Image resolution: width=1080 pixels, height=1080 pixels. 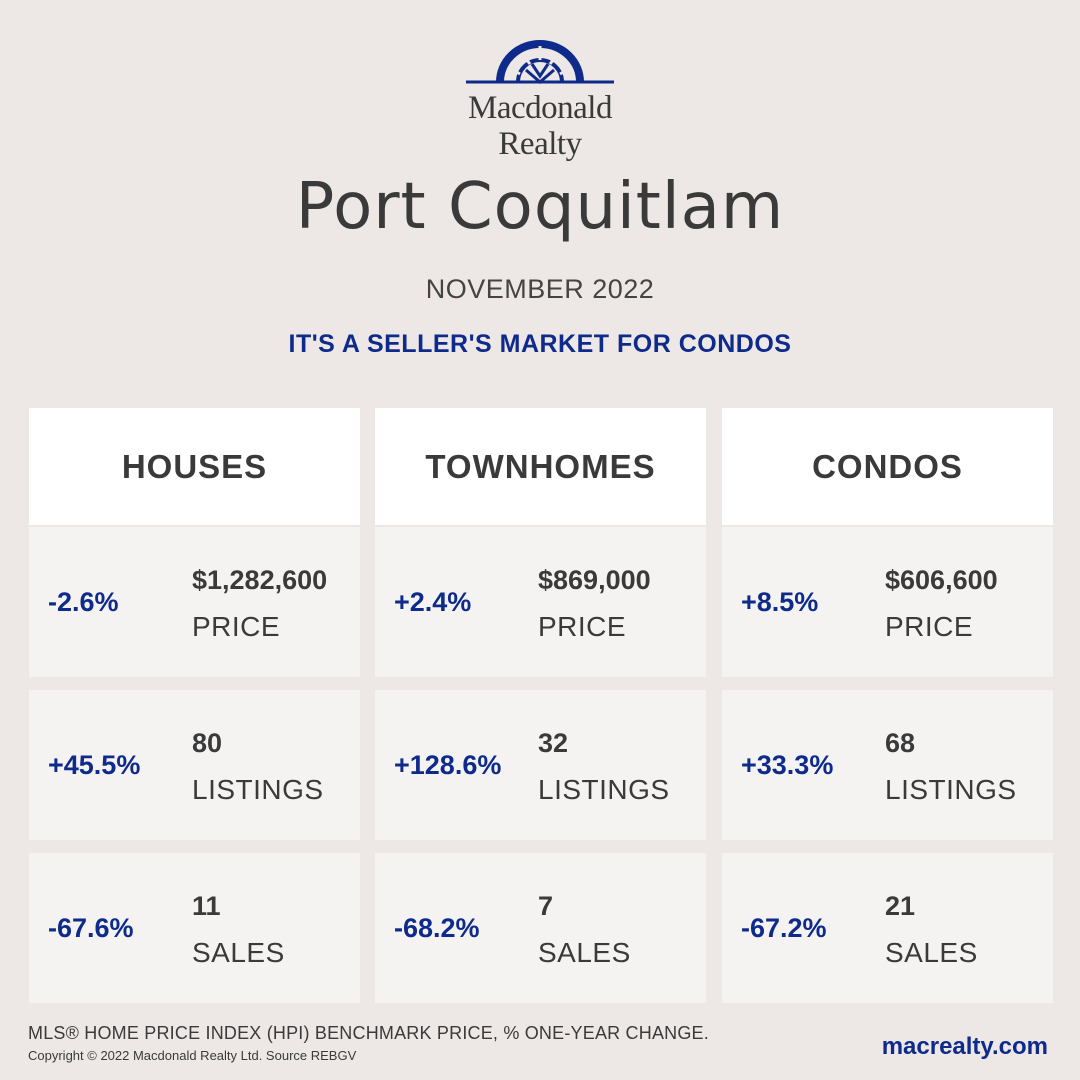 What do you see at coordinates (553, 743) in the screenshot?
I see `stat-value: 32` at bounding box center [553, 743].